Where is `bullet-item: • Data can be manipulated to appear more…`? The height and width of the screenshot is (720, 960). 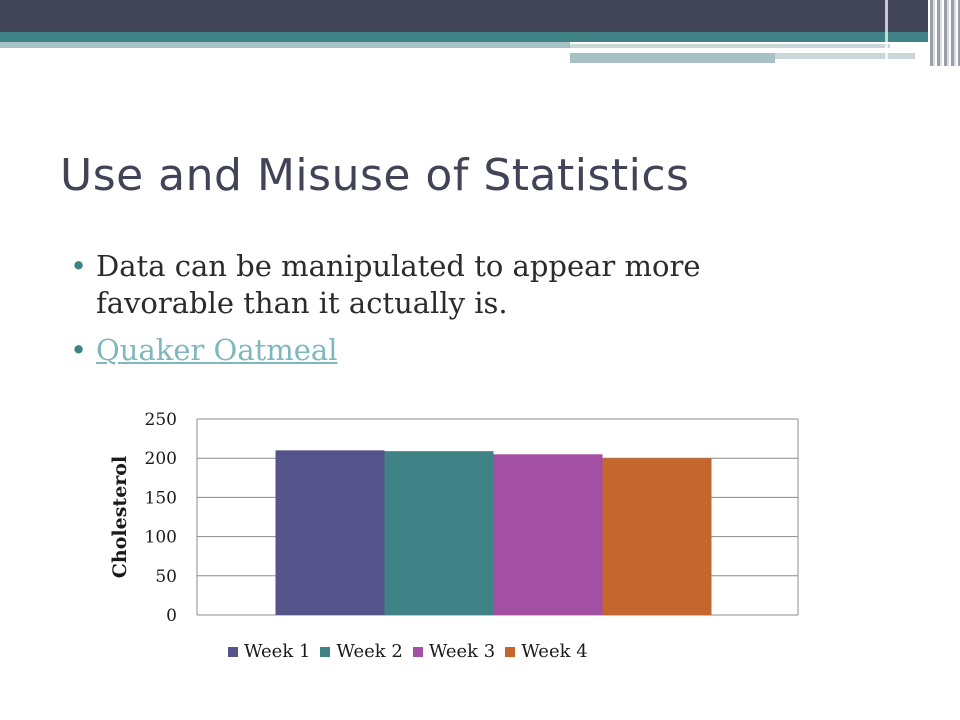
bullet-item: • Data can be manipulated to appear more… is located at coordinates (450, 285).